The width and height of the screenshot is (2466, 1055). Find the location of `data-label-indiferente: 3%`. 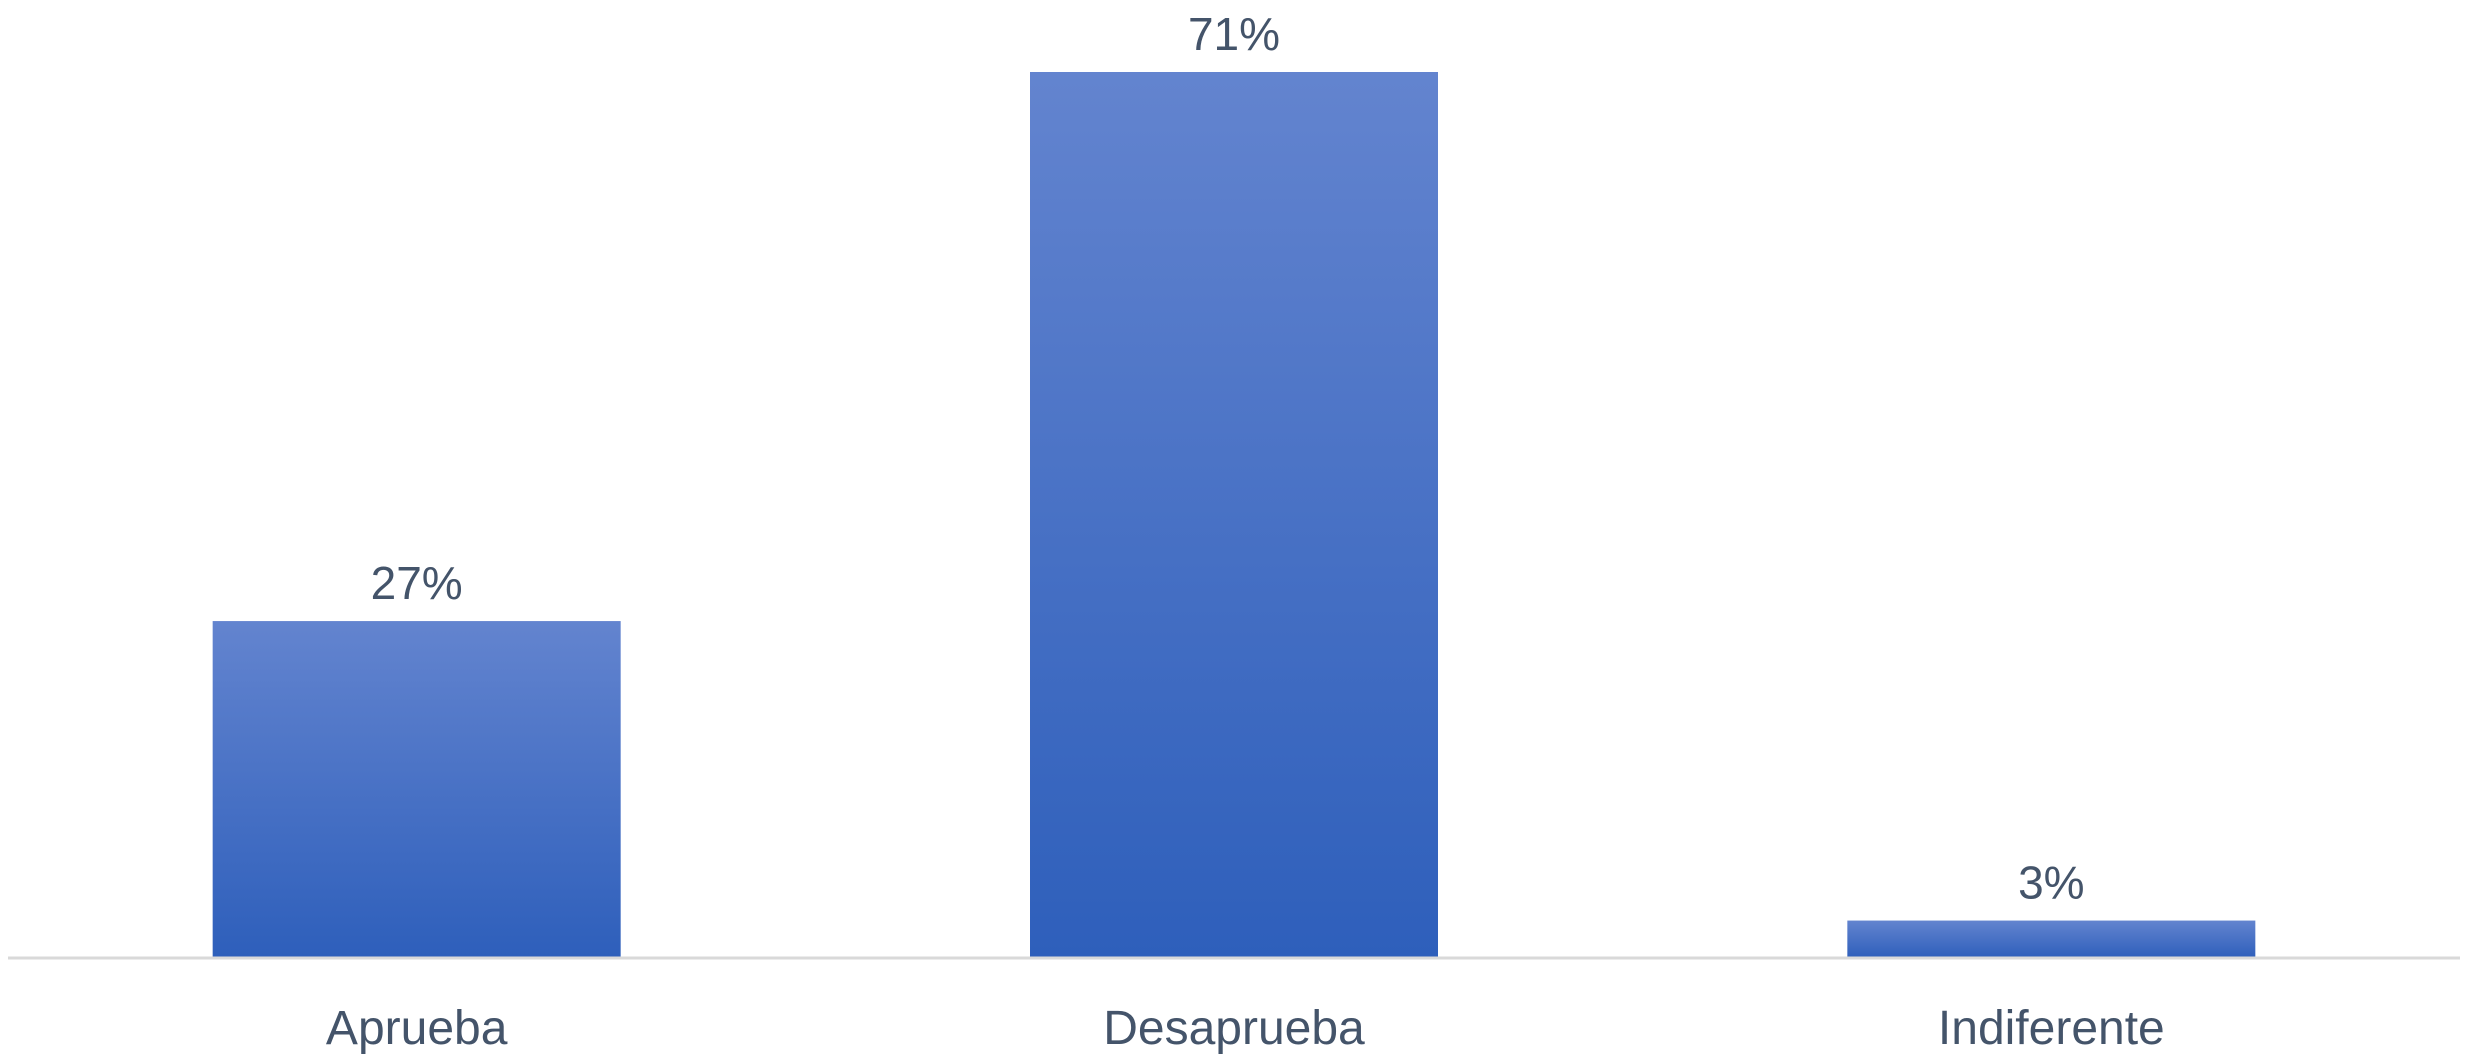

data-label-indiferente: 3% is located at coordinates (2051, 883).